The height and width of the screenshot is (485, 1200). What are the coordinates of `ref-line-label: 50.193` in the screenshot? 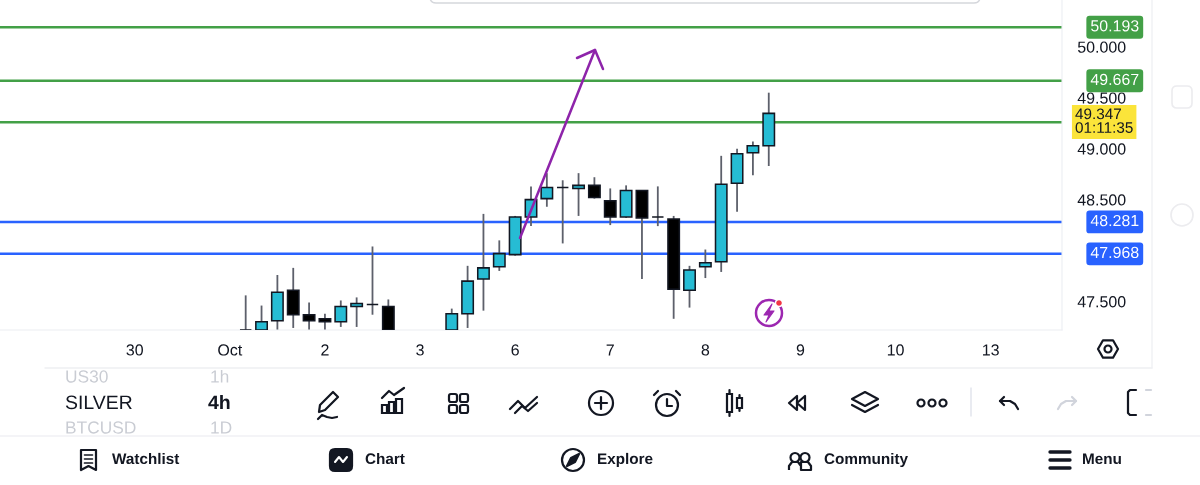 It's located at (1114, 26).